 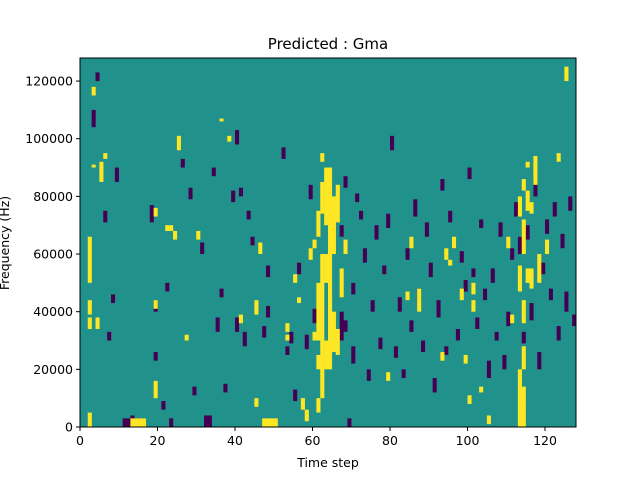 What do you see at coordinates (390, 440) in the screenshot?
I see `x-tick-label: 80` at bounding box center [390, 440].